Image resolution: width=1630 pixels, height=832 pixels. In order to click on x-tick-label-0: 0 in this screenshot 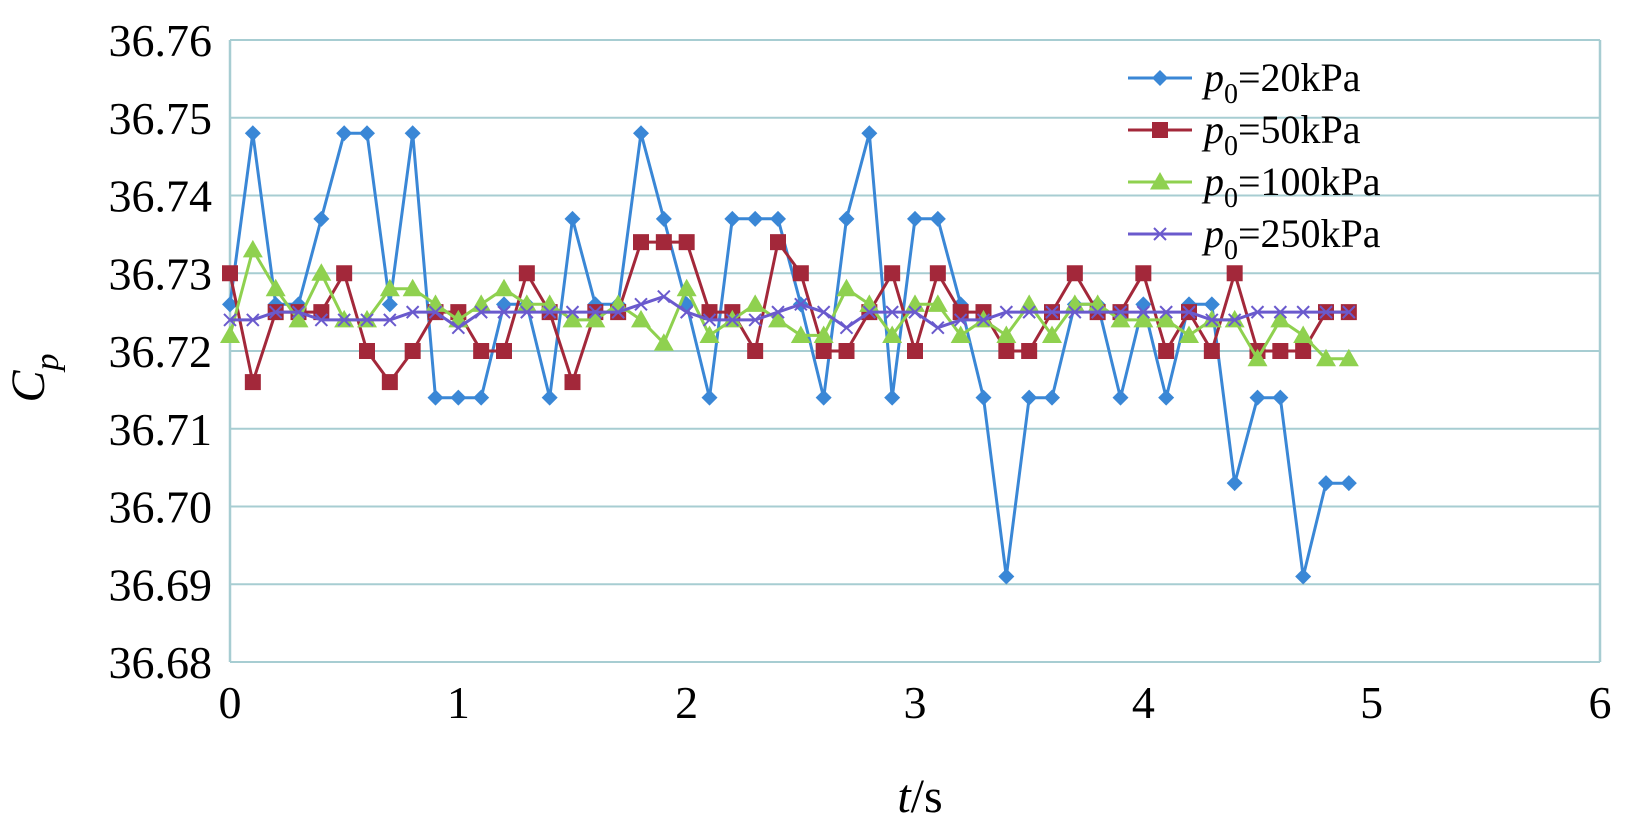, I will do `click(230, 702)`.